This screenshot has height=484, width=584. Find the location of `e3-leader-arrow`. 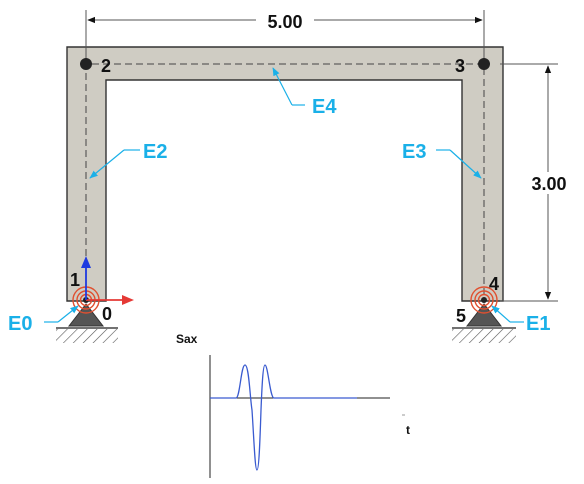

e3-leader-arrow is located at coordinates (465, 164).